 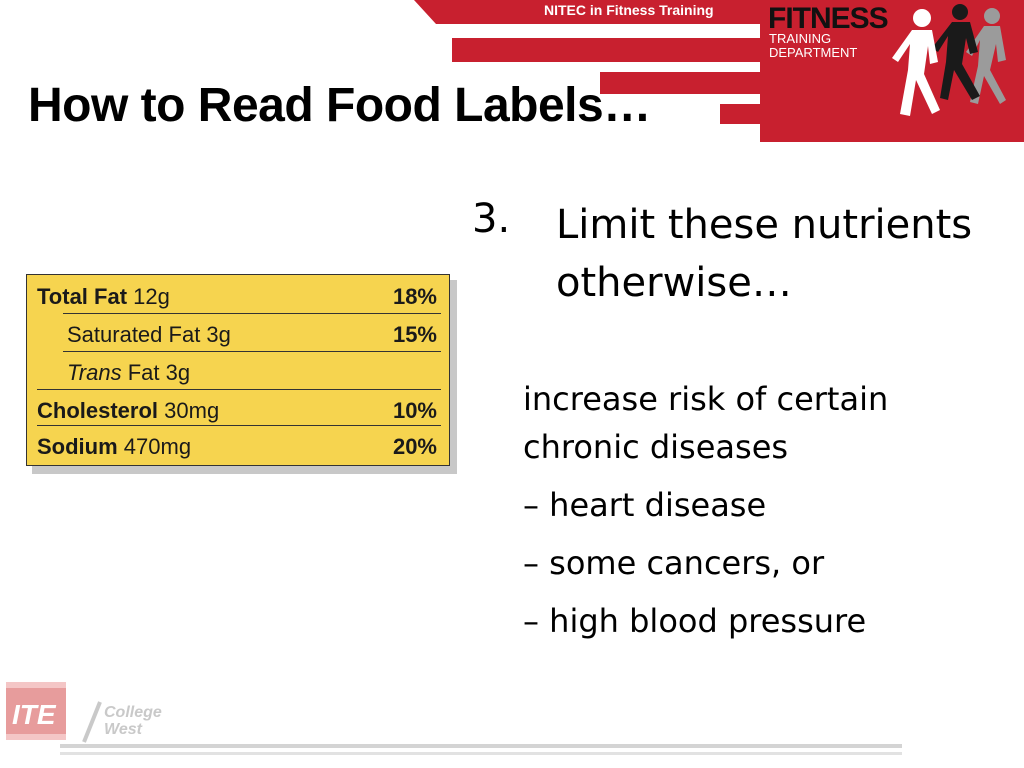 I want to click on label-row-percent: 20%, so click(x=414, y=446).